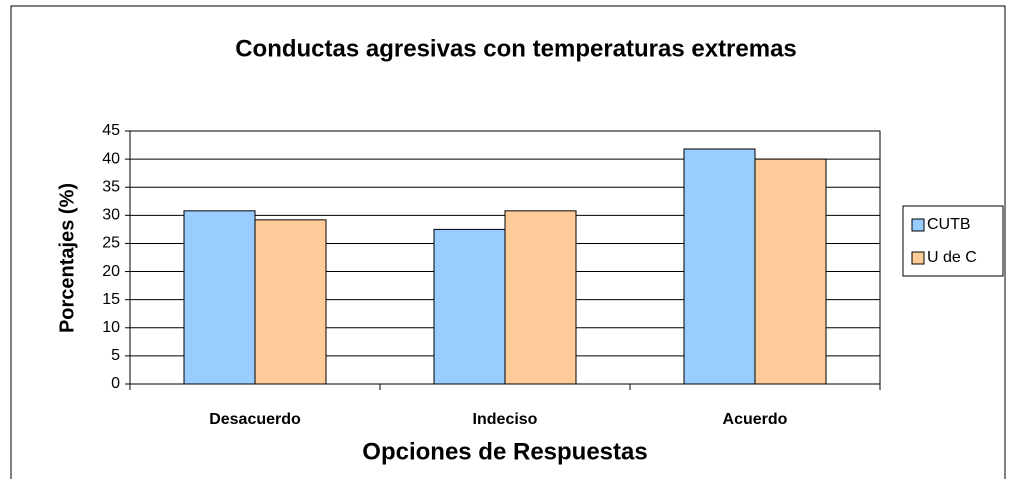 Image resolution: width=1011 pixels, height=479 pixels. What do you see at coordinates (111, 271) in the screenshot?
I see `y-tick-label: 20` at bounding box center [111, 271].